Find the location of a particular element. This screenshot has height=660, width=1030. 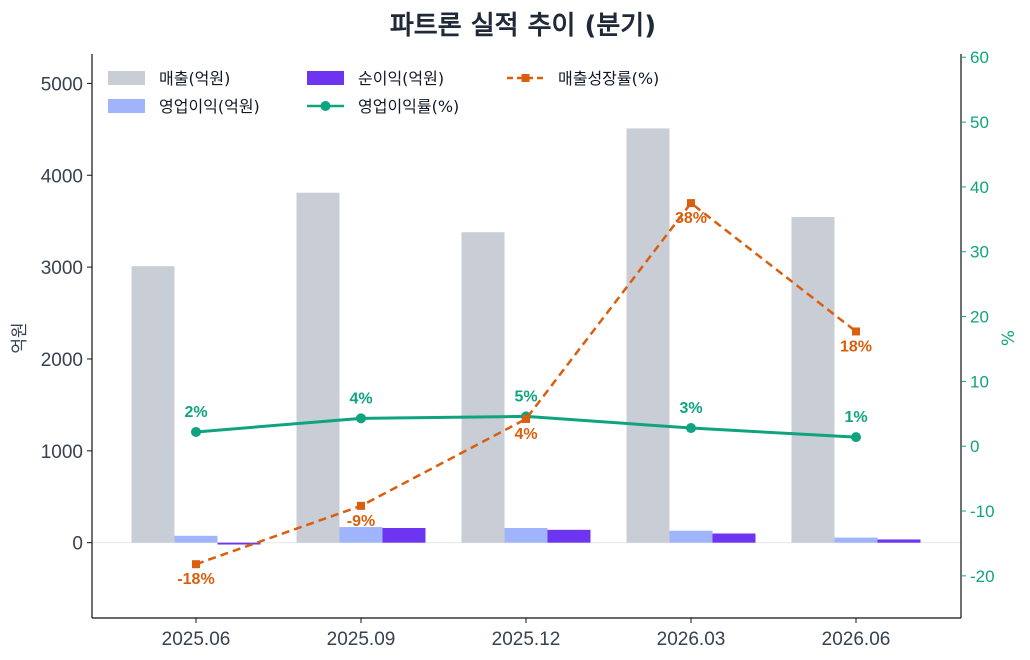

point-2-2025.12 is located at coordinates (526, 418).